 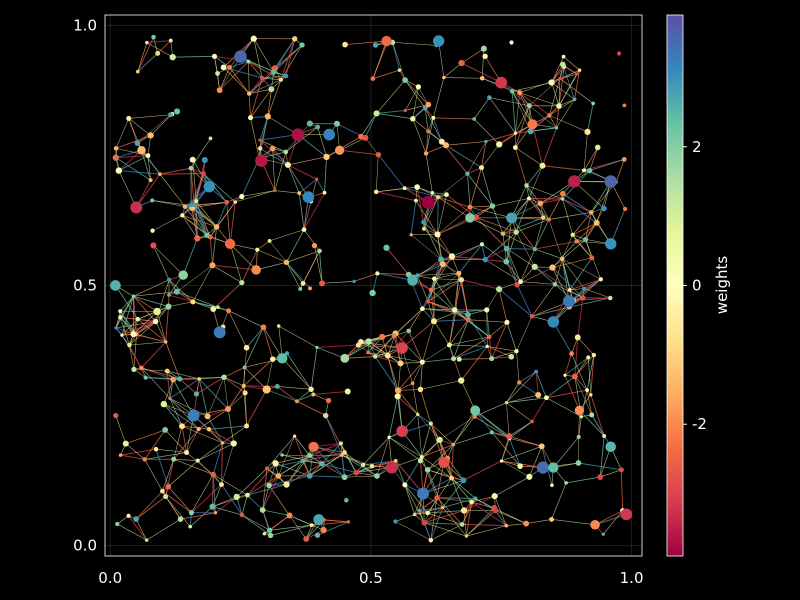 What do you see at coordinates (722, 285) in the screenshot?
I see `colorbar-label: weights` at bounding box center [722, 285].